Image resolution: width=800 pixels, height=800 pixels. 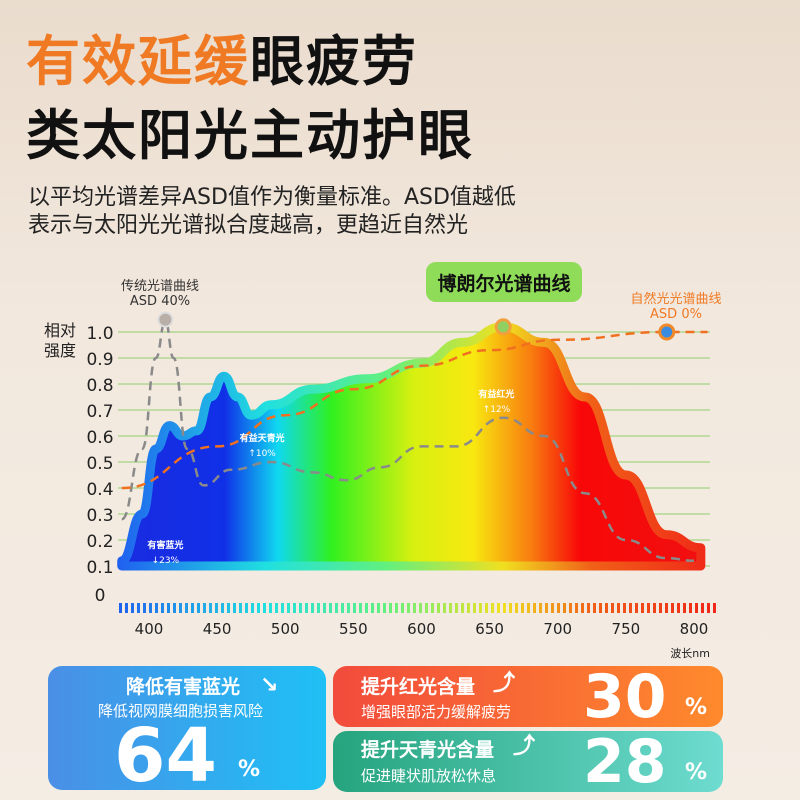 What do you see at coordinates (181, 711) in the screenshot?
I see `card-desc: 降低视网膜细胞损害风险` at bounding box center [181, 711].